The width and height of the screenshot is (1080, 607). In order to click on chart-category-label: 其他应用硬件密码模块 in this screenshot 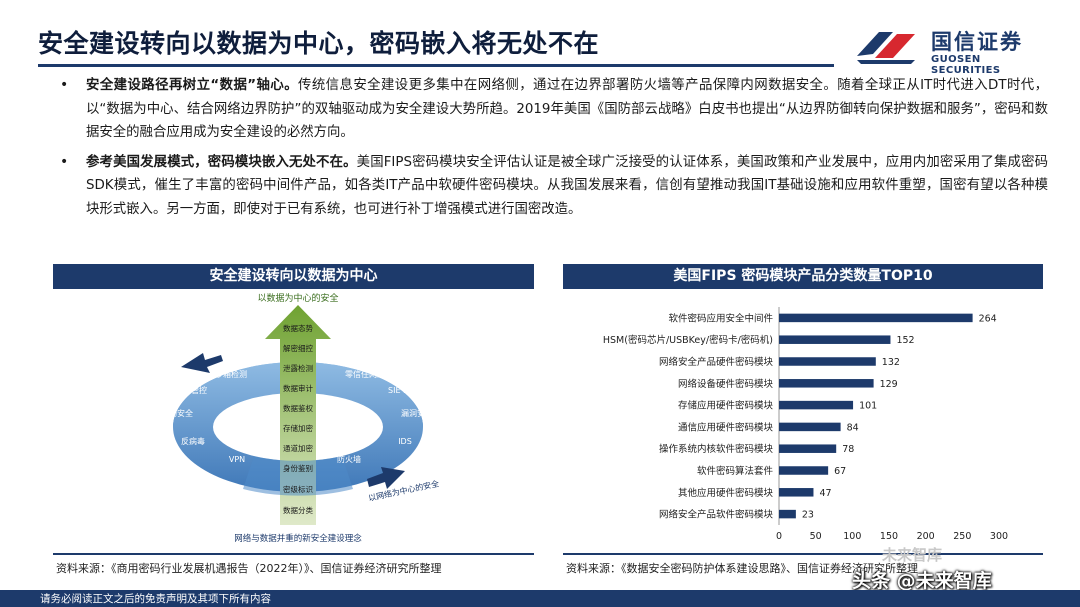, I will do `click(726, 493)`.